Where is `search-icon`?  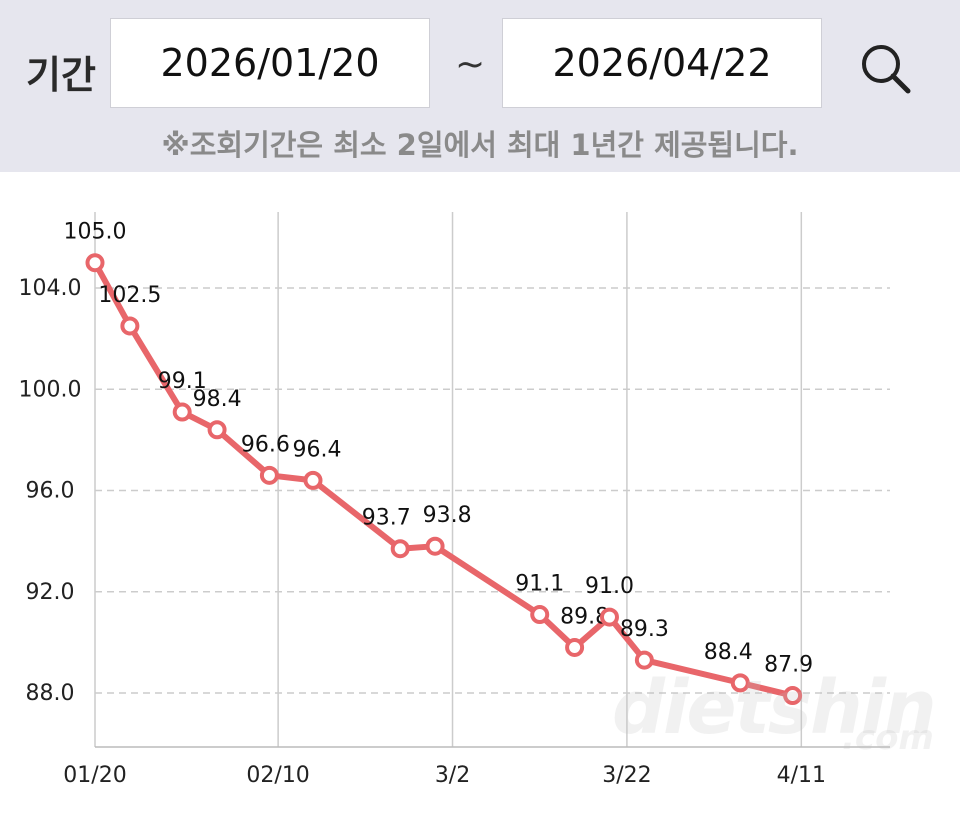 search-icon is located at coordinates (886, 69).